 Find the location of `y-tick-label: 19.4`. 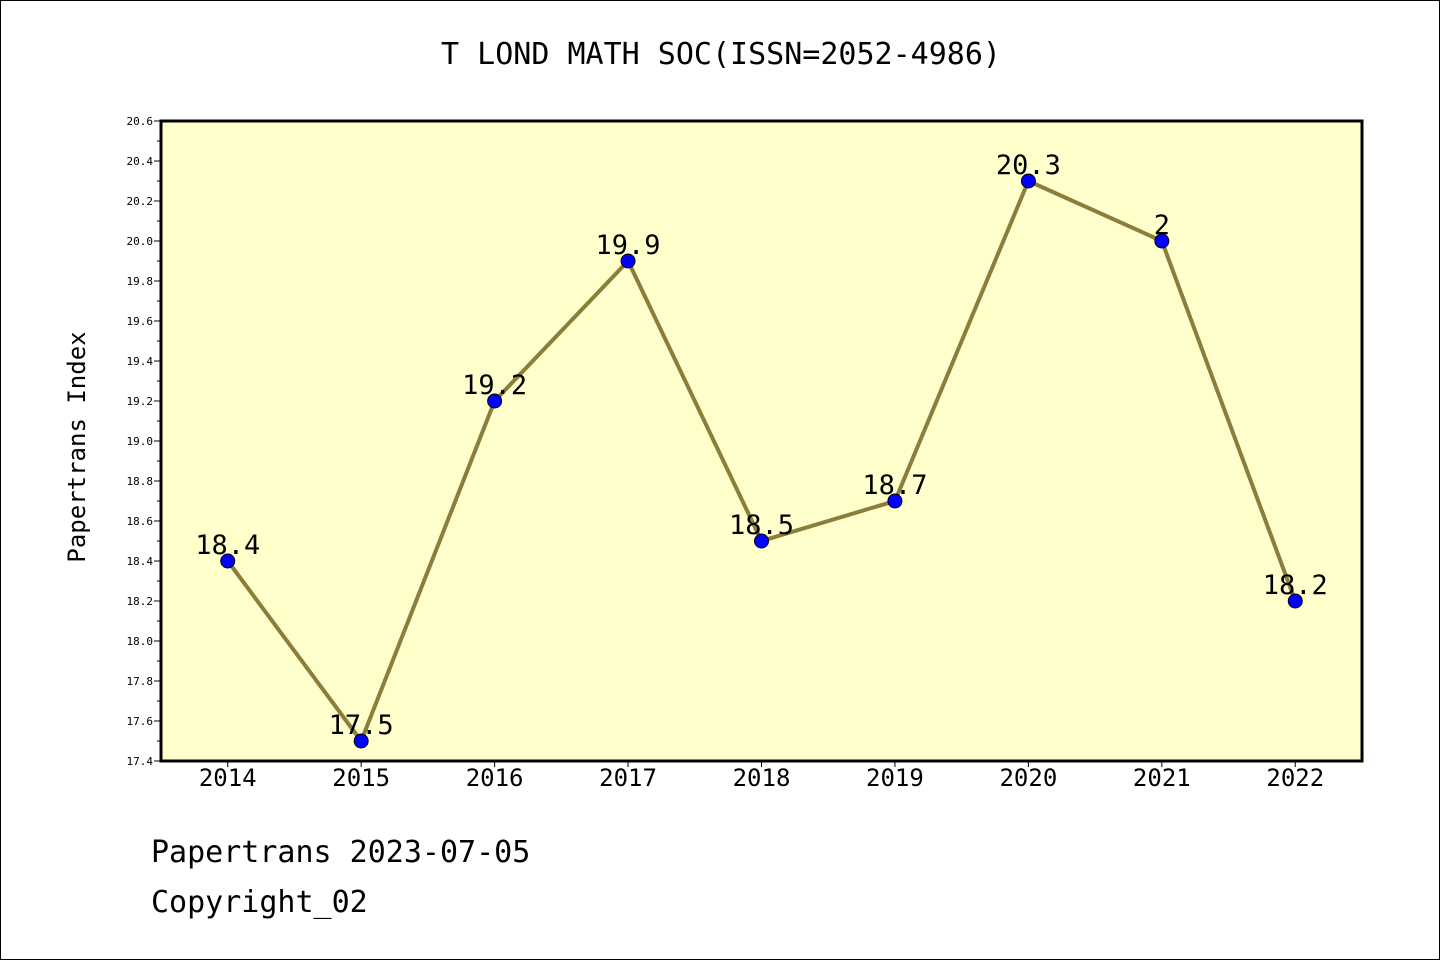

y-tick-label: 19.4 is located at coordinates (140, 361).